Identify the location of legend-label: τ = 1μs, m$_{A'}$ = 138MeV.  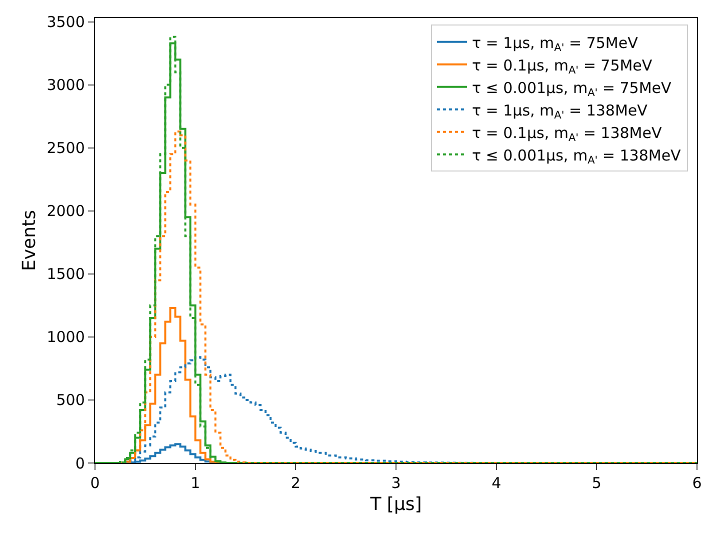
(560, 111).